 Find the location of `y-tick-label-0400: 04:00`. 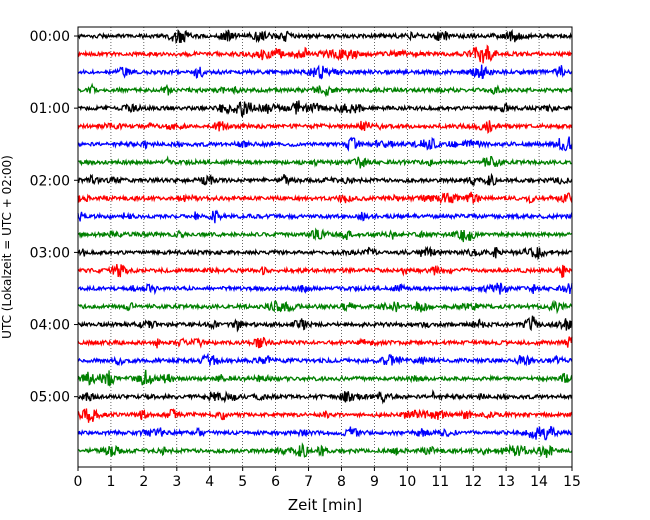

y-tick-label-0400: 04:00 is located at coordinates (50, 326).